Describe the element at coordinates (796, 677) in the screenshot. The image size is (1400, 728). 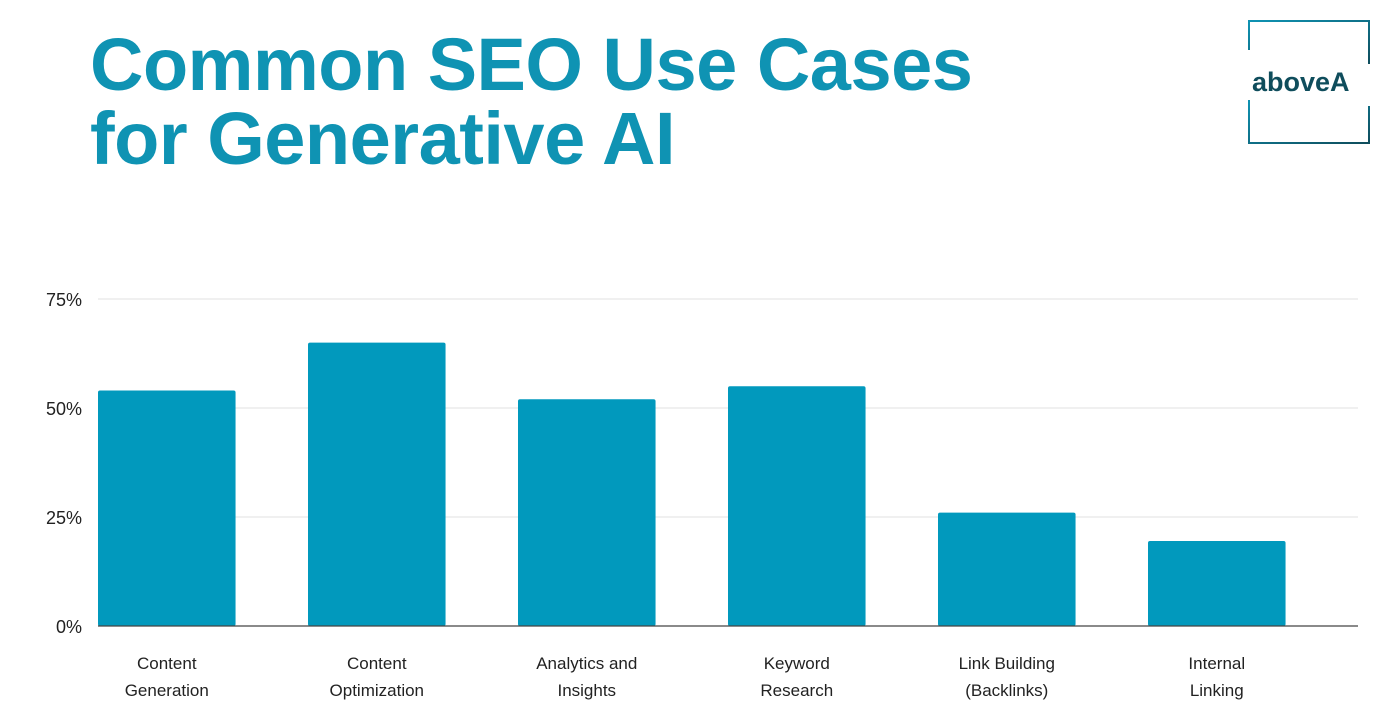
I see `x-tick-label: Keyword Research` at that location.